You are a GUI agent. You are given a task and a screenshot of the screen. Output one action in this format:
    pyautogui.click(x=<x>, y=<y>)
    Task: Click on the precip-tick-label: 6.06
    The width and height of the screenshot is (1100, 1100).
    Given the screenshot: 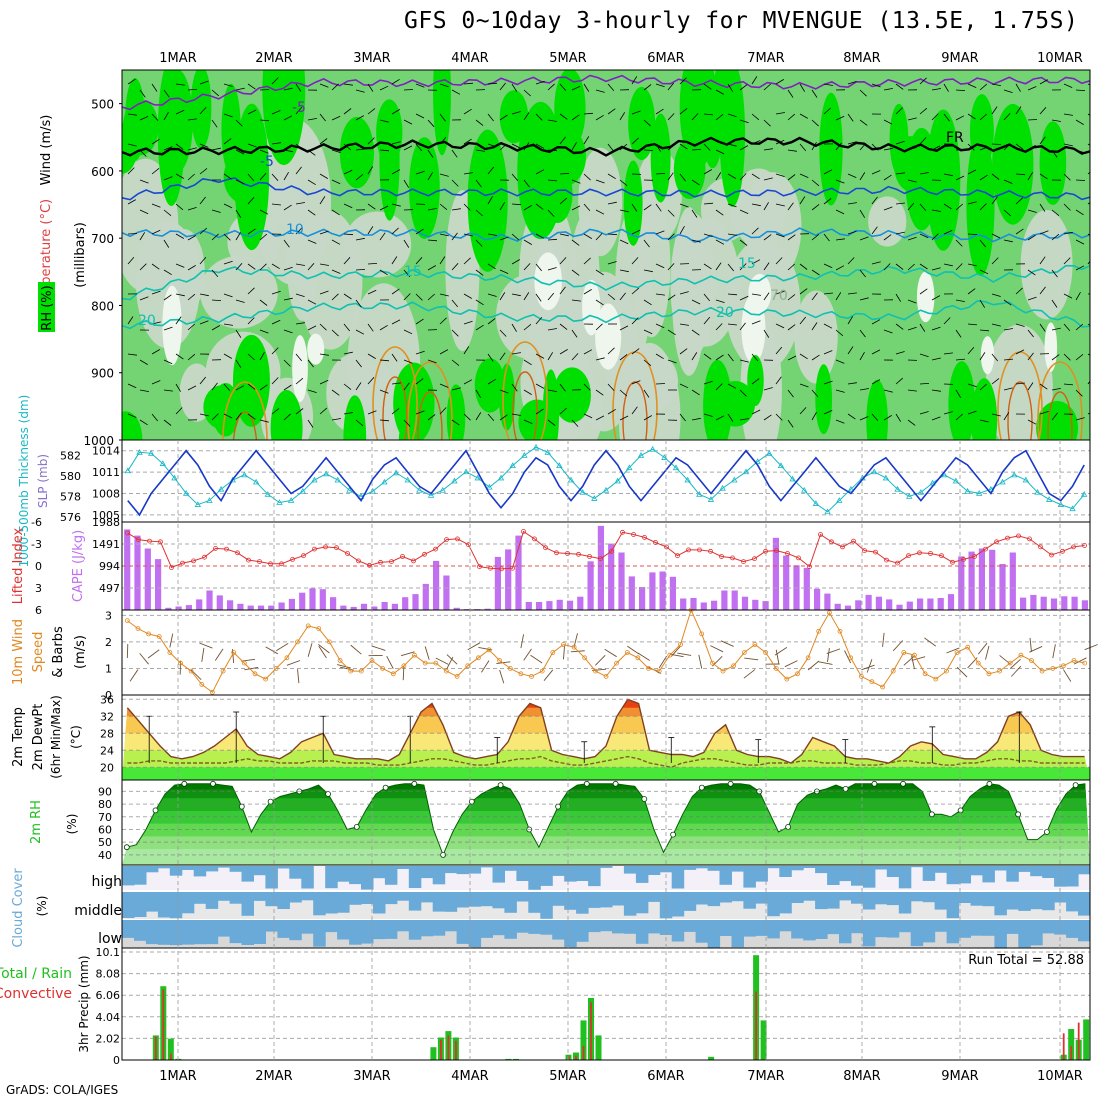 What is the action you would take?
    pyautogui.click(x=108, y=995)
    